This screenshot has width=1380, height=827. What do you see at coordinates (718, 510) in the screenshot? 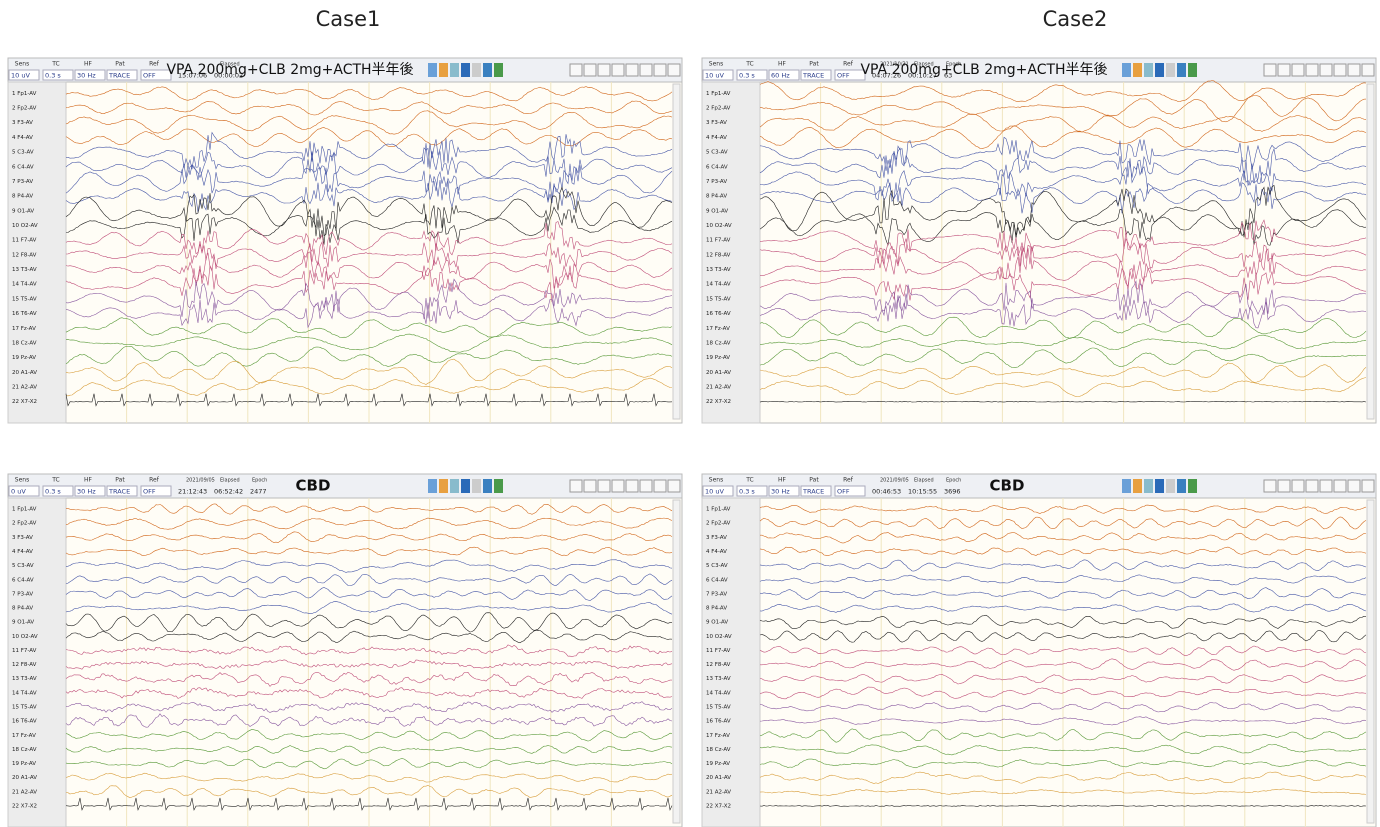
I see `channel-label: 1 Fp1-AV` at bounding box center [718, 510].